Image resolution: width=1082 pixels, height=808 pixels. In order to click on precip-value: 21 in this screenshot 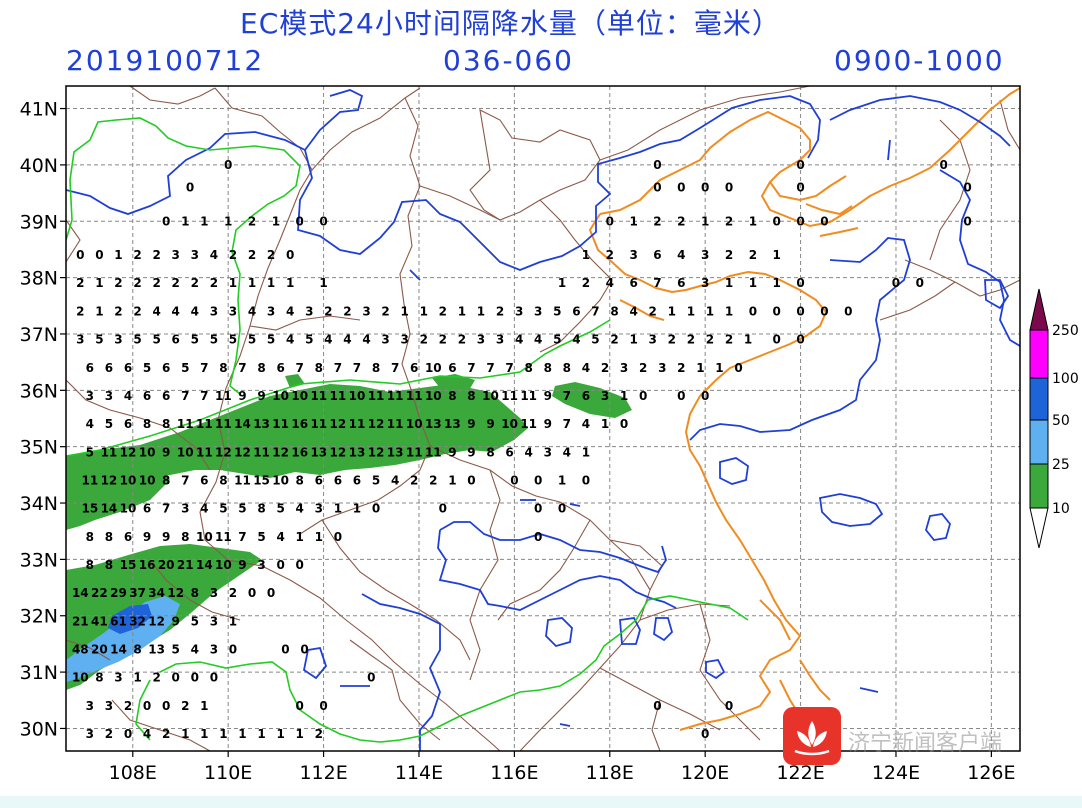, I will do `click(80, 621)`.